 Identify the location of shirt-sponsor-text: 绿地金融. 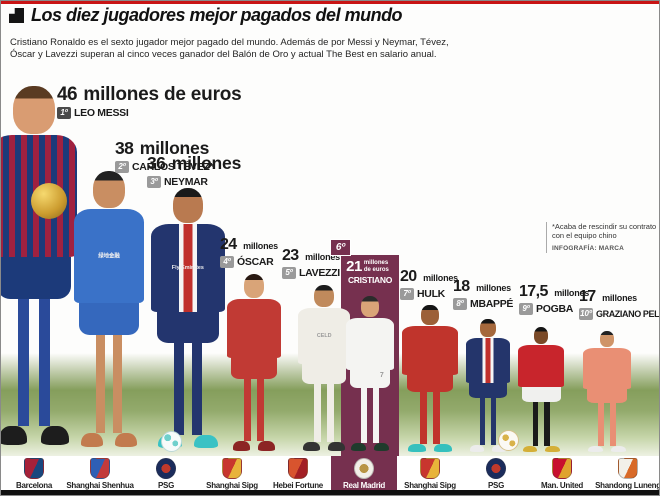
(109, 257).